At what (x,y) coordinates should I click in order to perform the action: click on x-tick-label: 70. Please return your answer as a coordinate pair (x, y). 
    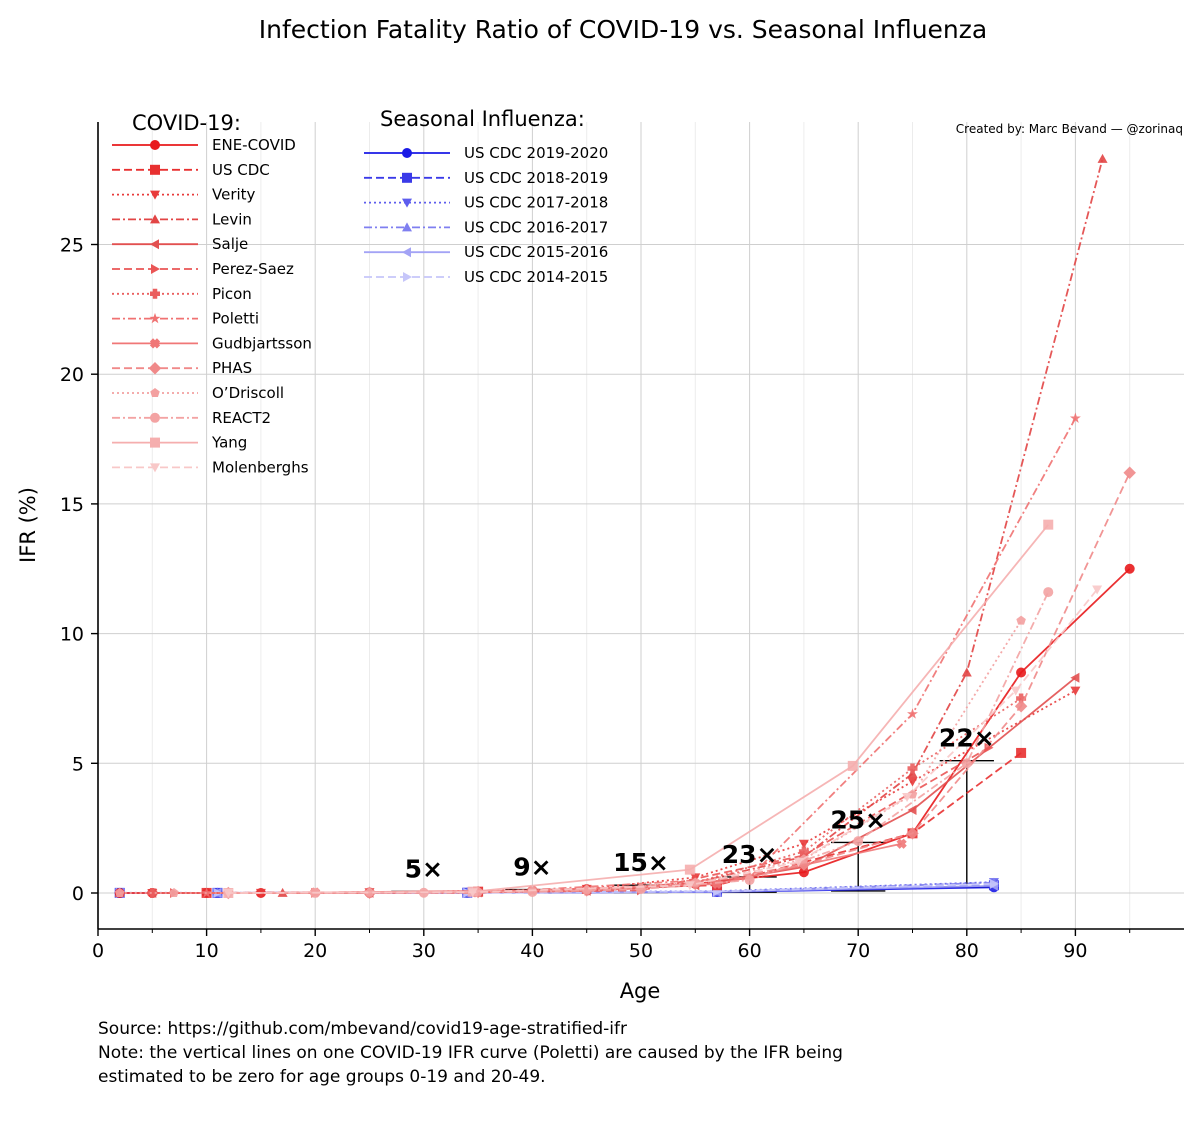
    Looking at the image, I should click on (858, 951).